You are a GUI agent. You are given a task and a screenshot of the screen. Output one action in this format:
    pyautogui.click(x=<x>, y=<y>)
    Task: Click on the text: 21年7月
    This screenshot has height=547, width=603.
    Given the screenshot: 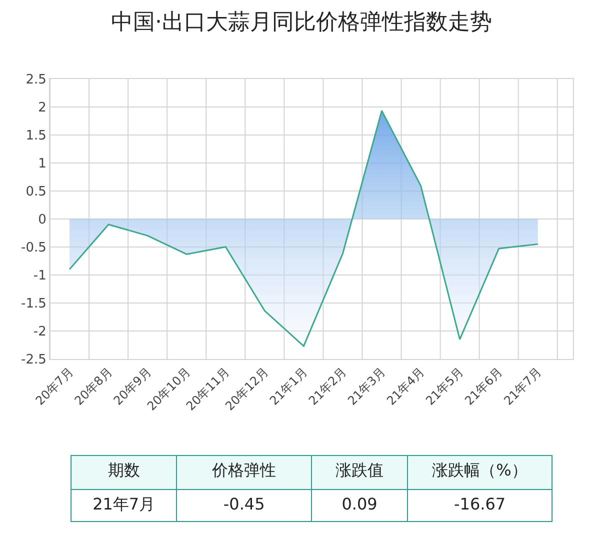 What is the action you would take?
    pyautogui.click(x=124, y=504)
    